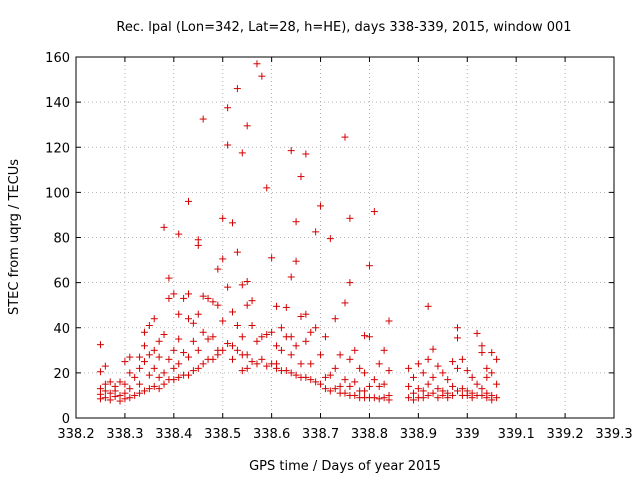 The width and height of the screenshot is (640, 480). What do you see at coordinates (57, 58) in the screenshot?
I see `y-tick-label: 160` at bounding box center [57, 58].